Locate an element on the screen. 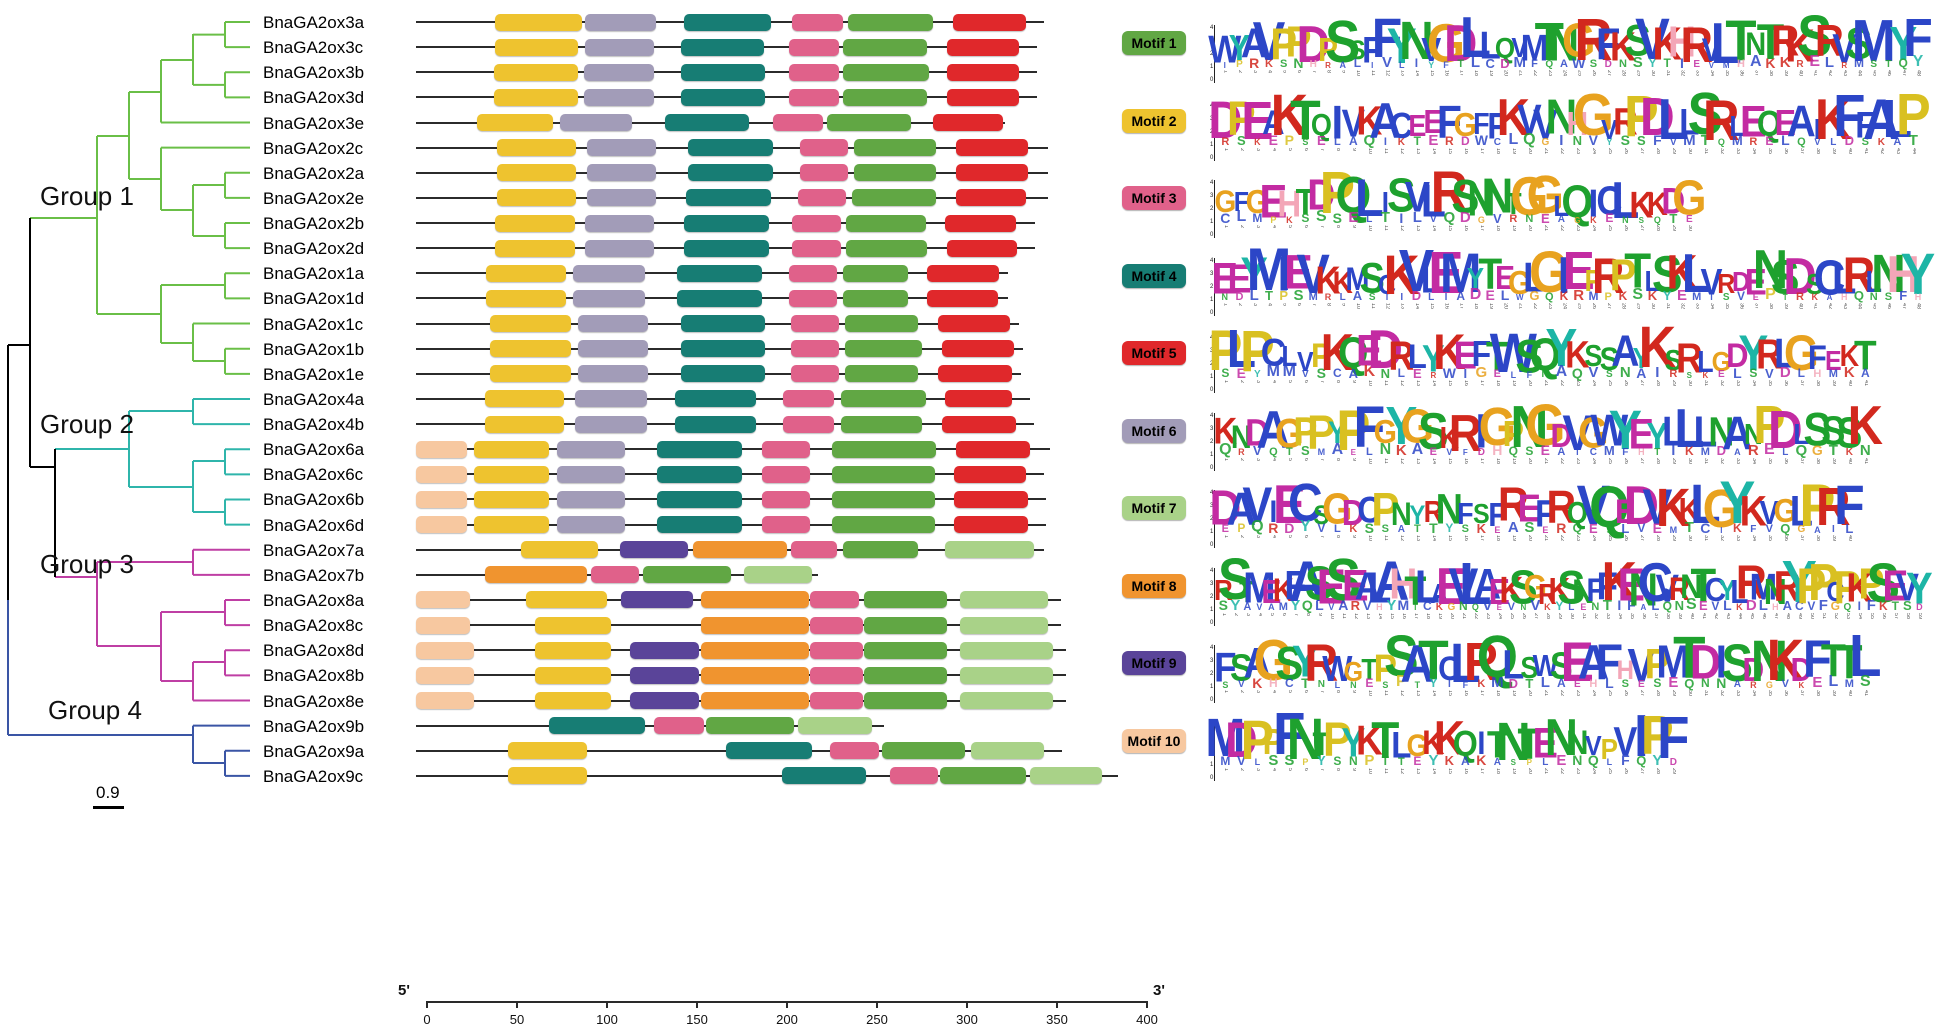 This screenshot has height=1034, width=1950. logo-column: E E 14 is located at coordinates (1433, 133).